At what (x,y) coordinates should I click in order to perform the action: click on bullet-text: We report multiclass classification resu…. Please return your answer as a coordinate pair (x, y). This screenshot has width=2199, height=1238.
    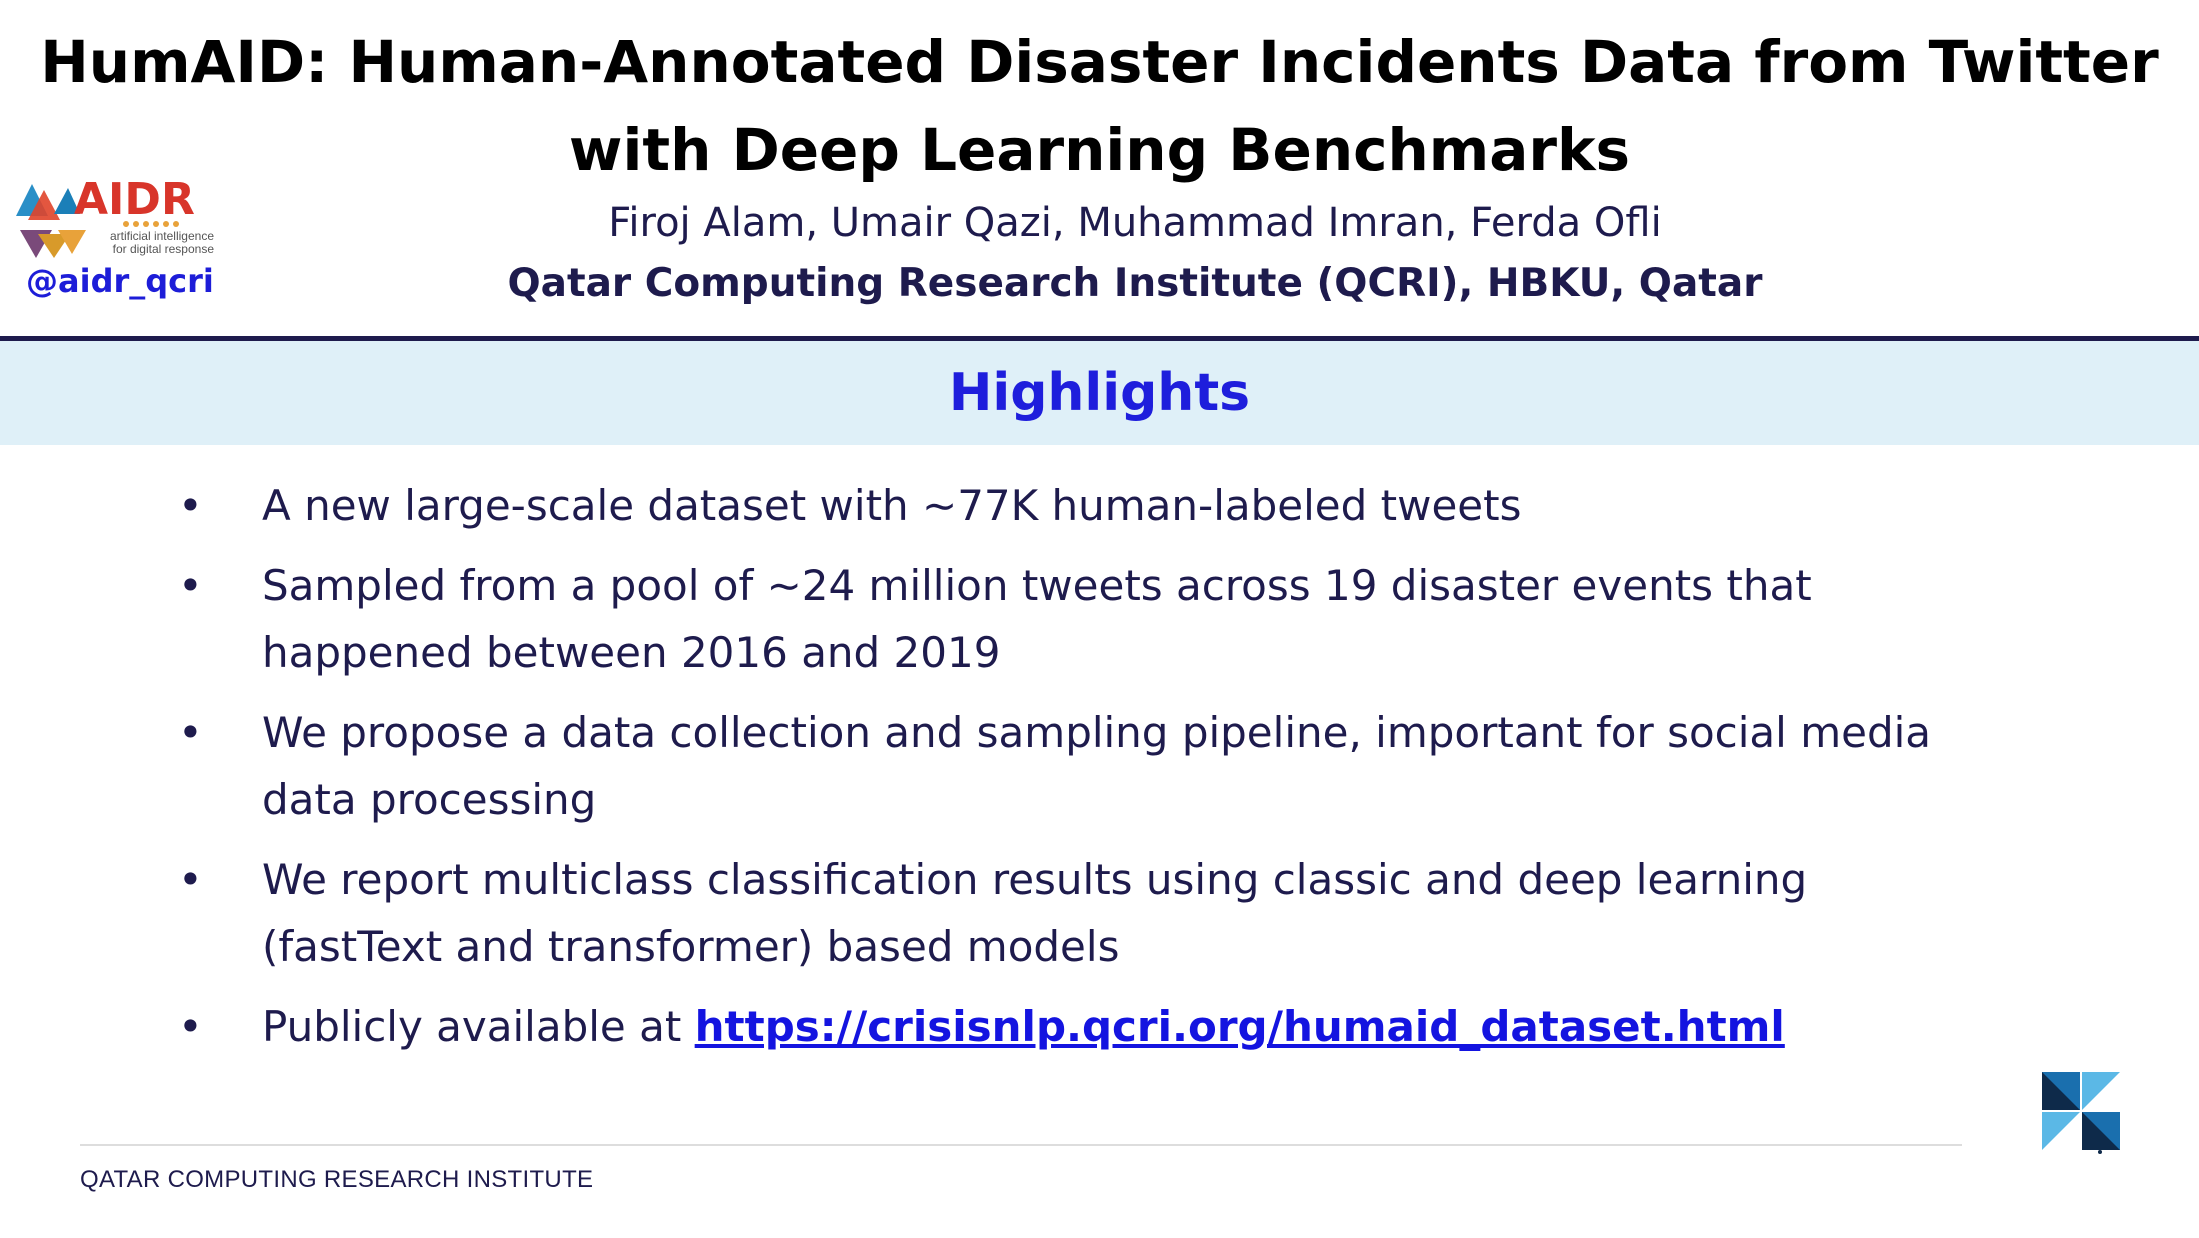
    Looking at the image, I should click on (1035, 913).